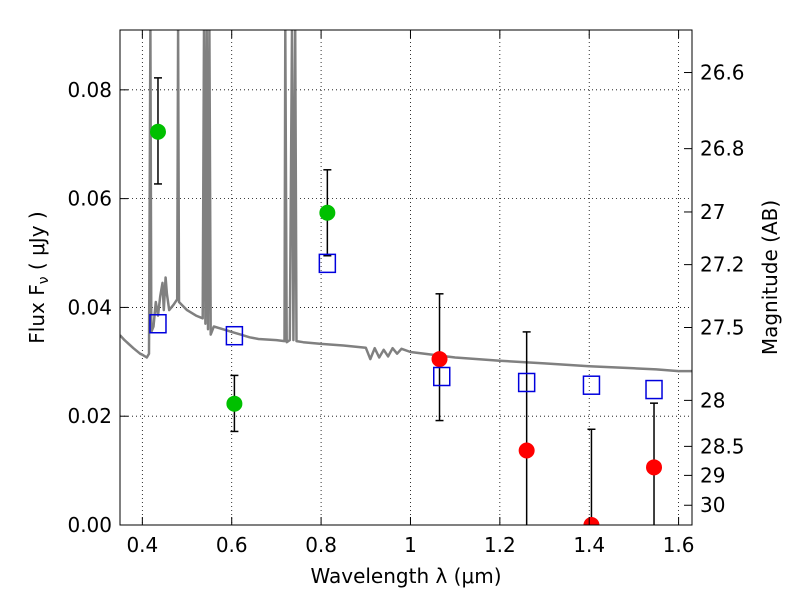 The width and height of the screenshot is (800, 600). Describe the element at coordinates (37, 313) in the screenshot. I see `y-axis-label-main: Flux F` at that location.